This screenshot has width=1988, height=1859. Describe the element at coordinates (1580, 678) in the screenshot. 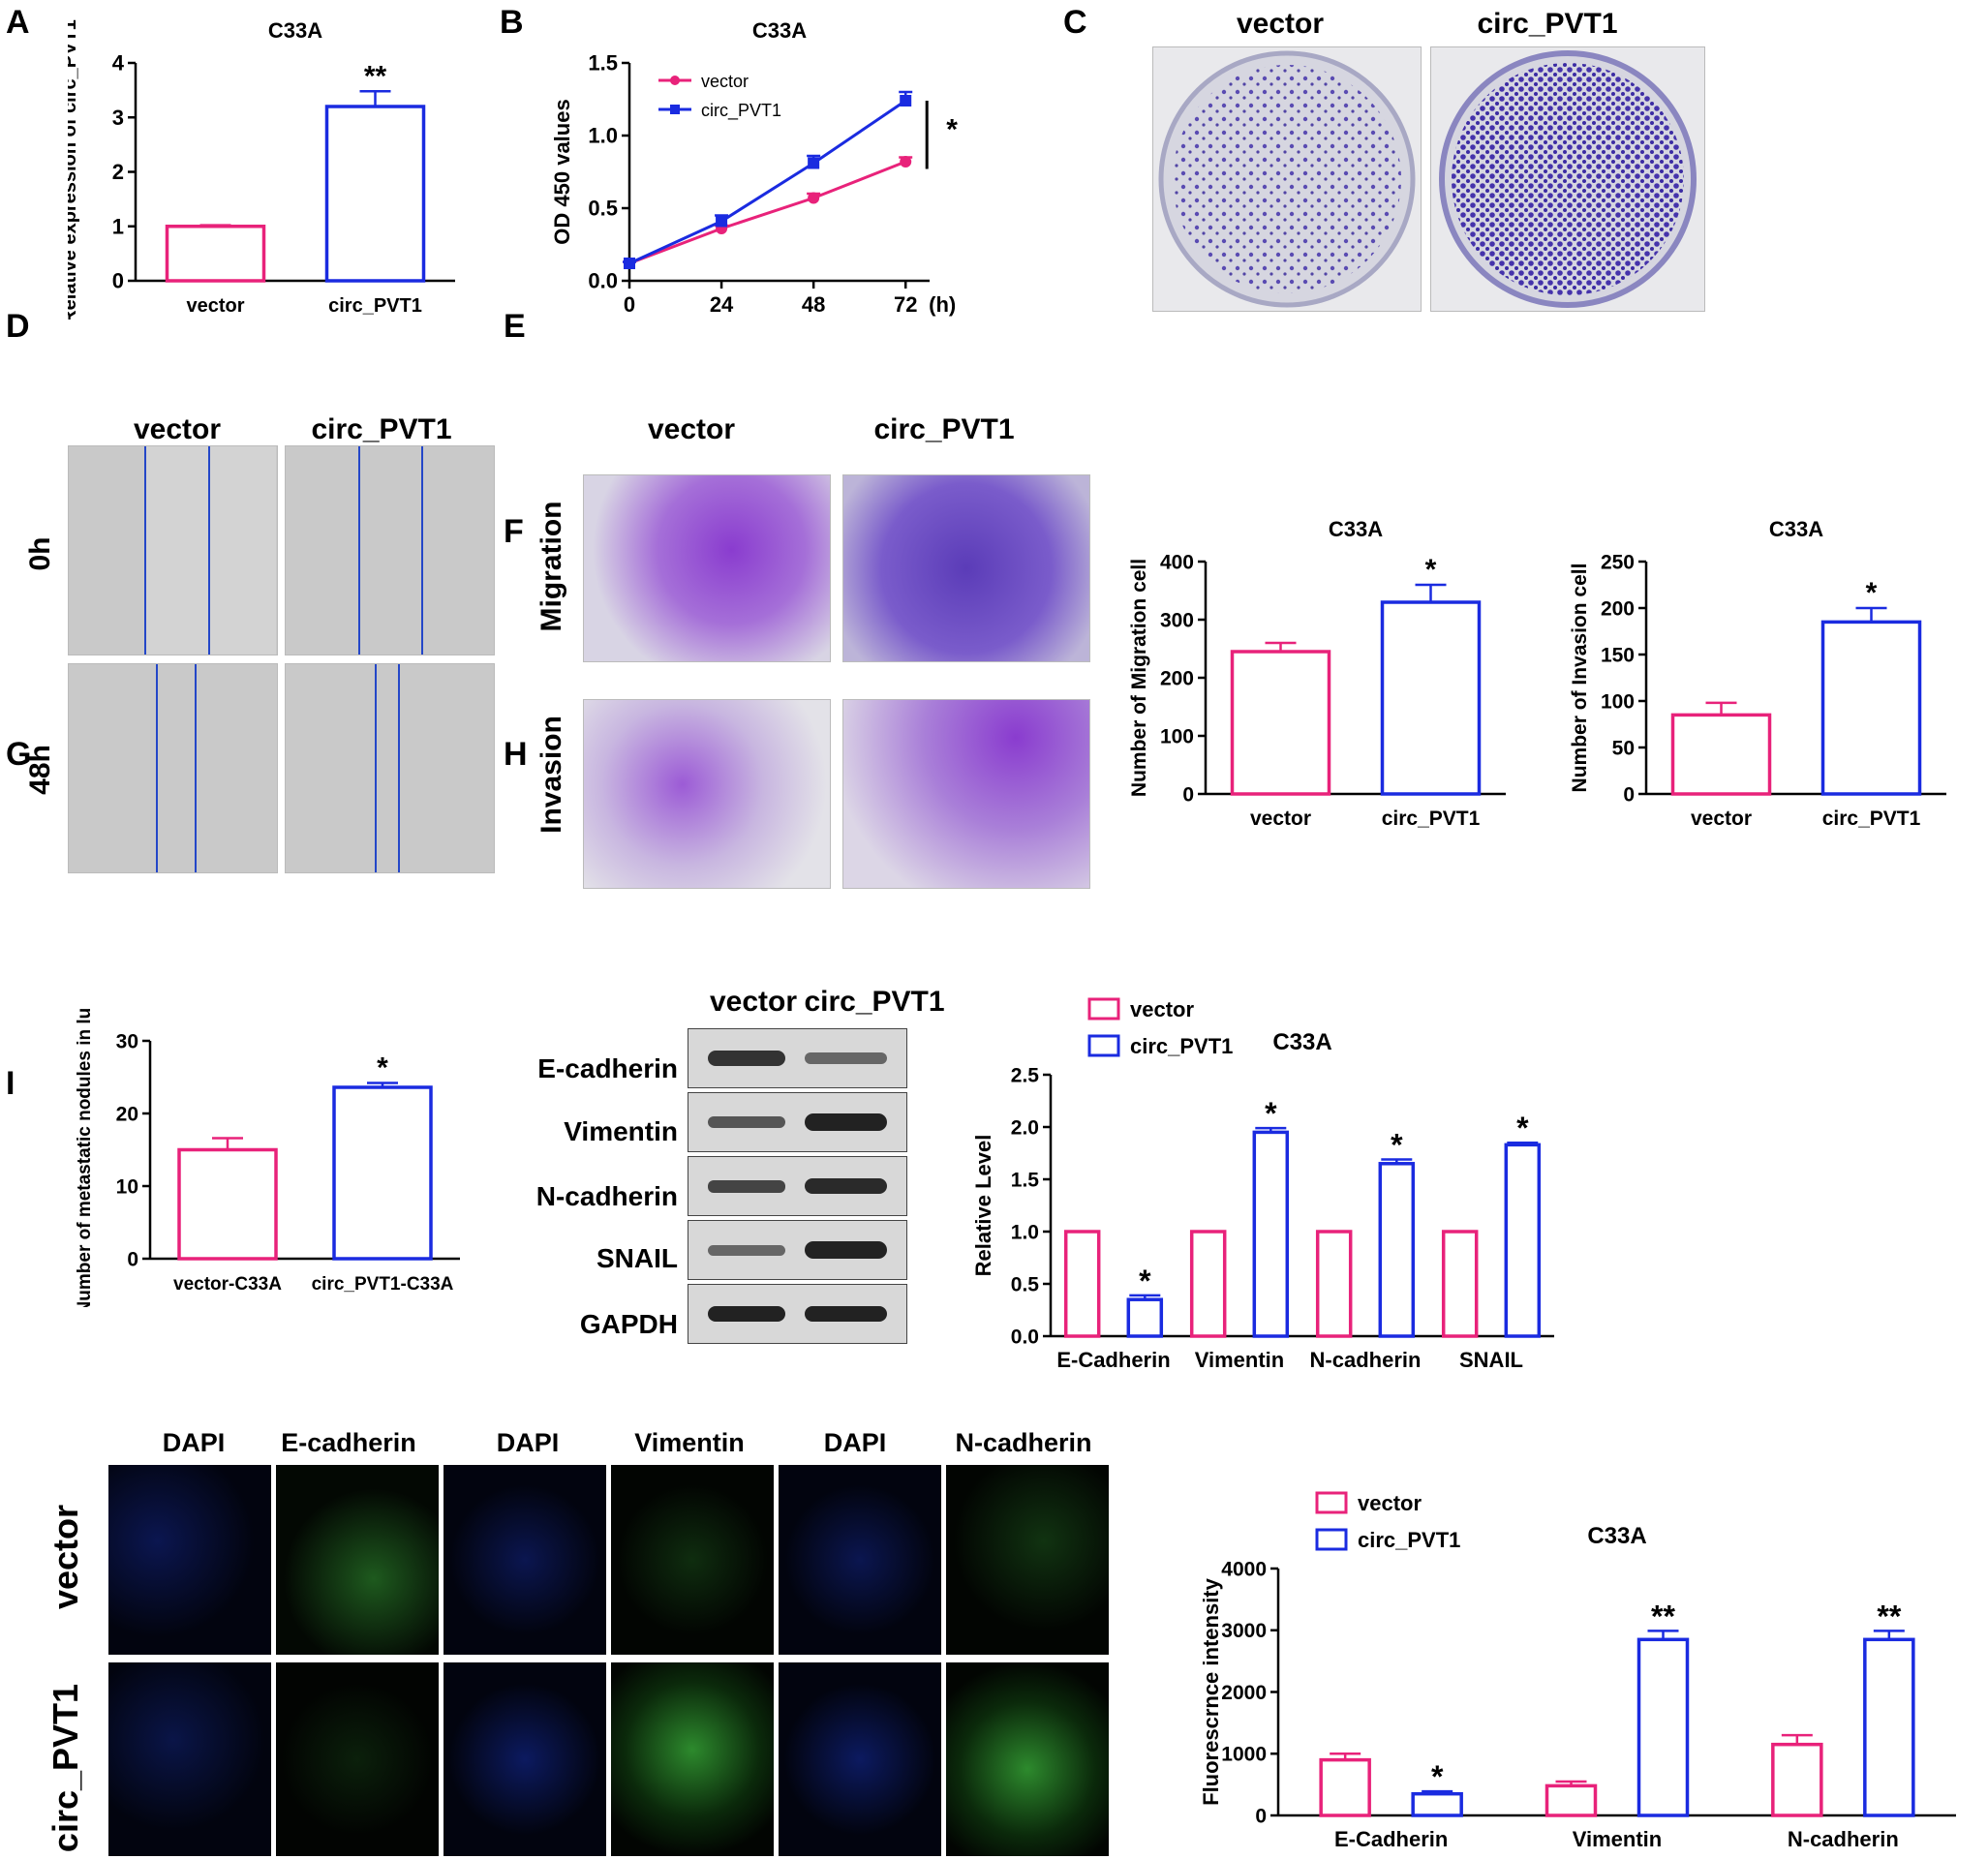

I see `y-axis-label: Number of Invasion cell` at that location.